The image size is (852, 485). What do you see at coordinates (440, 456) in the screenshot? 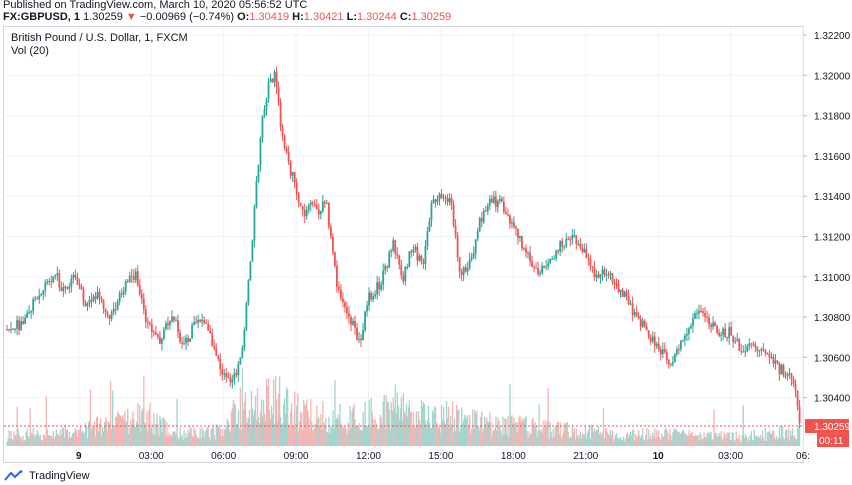
I see `x-tick-label: 15:00` at bounding box center [440, 456].